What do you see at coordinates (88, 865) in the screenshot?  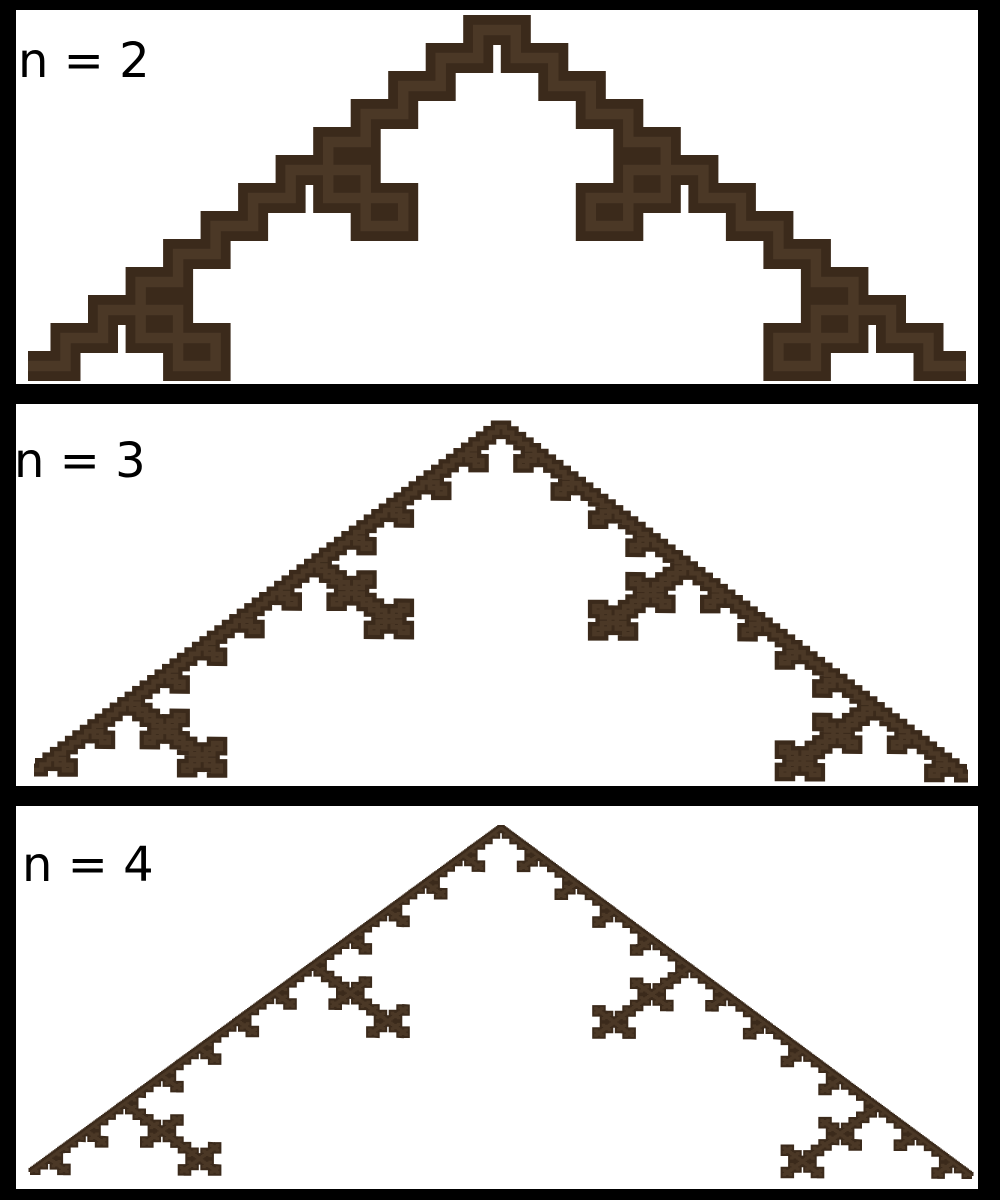 I see `panel-label: n = 4` at bounding box center [88, 865].